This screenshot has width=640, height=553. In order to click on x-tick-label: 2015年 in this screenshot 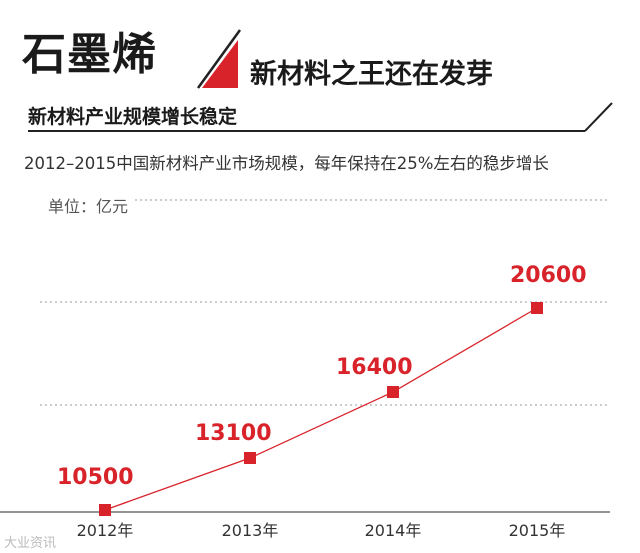, I will do `click(537, 530)`.